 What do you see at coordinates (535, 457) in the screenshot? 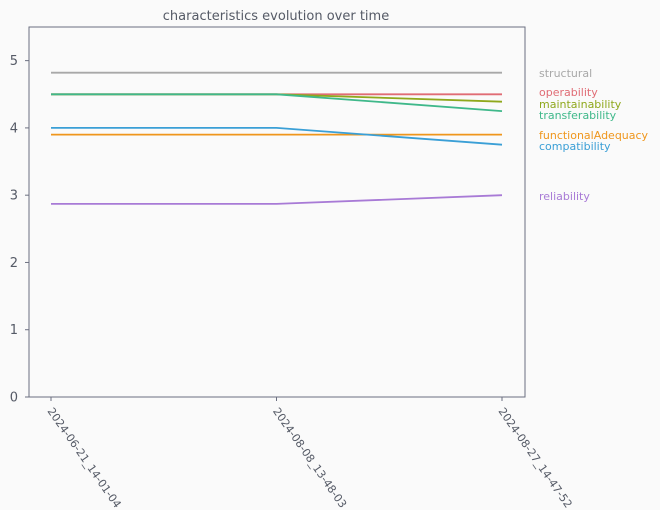
I see `x-tick-label: 2024-08-27_14-47-52` at bounding box center [535, 457].